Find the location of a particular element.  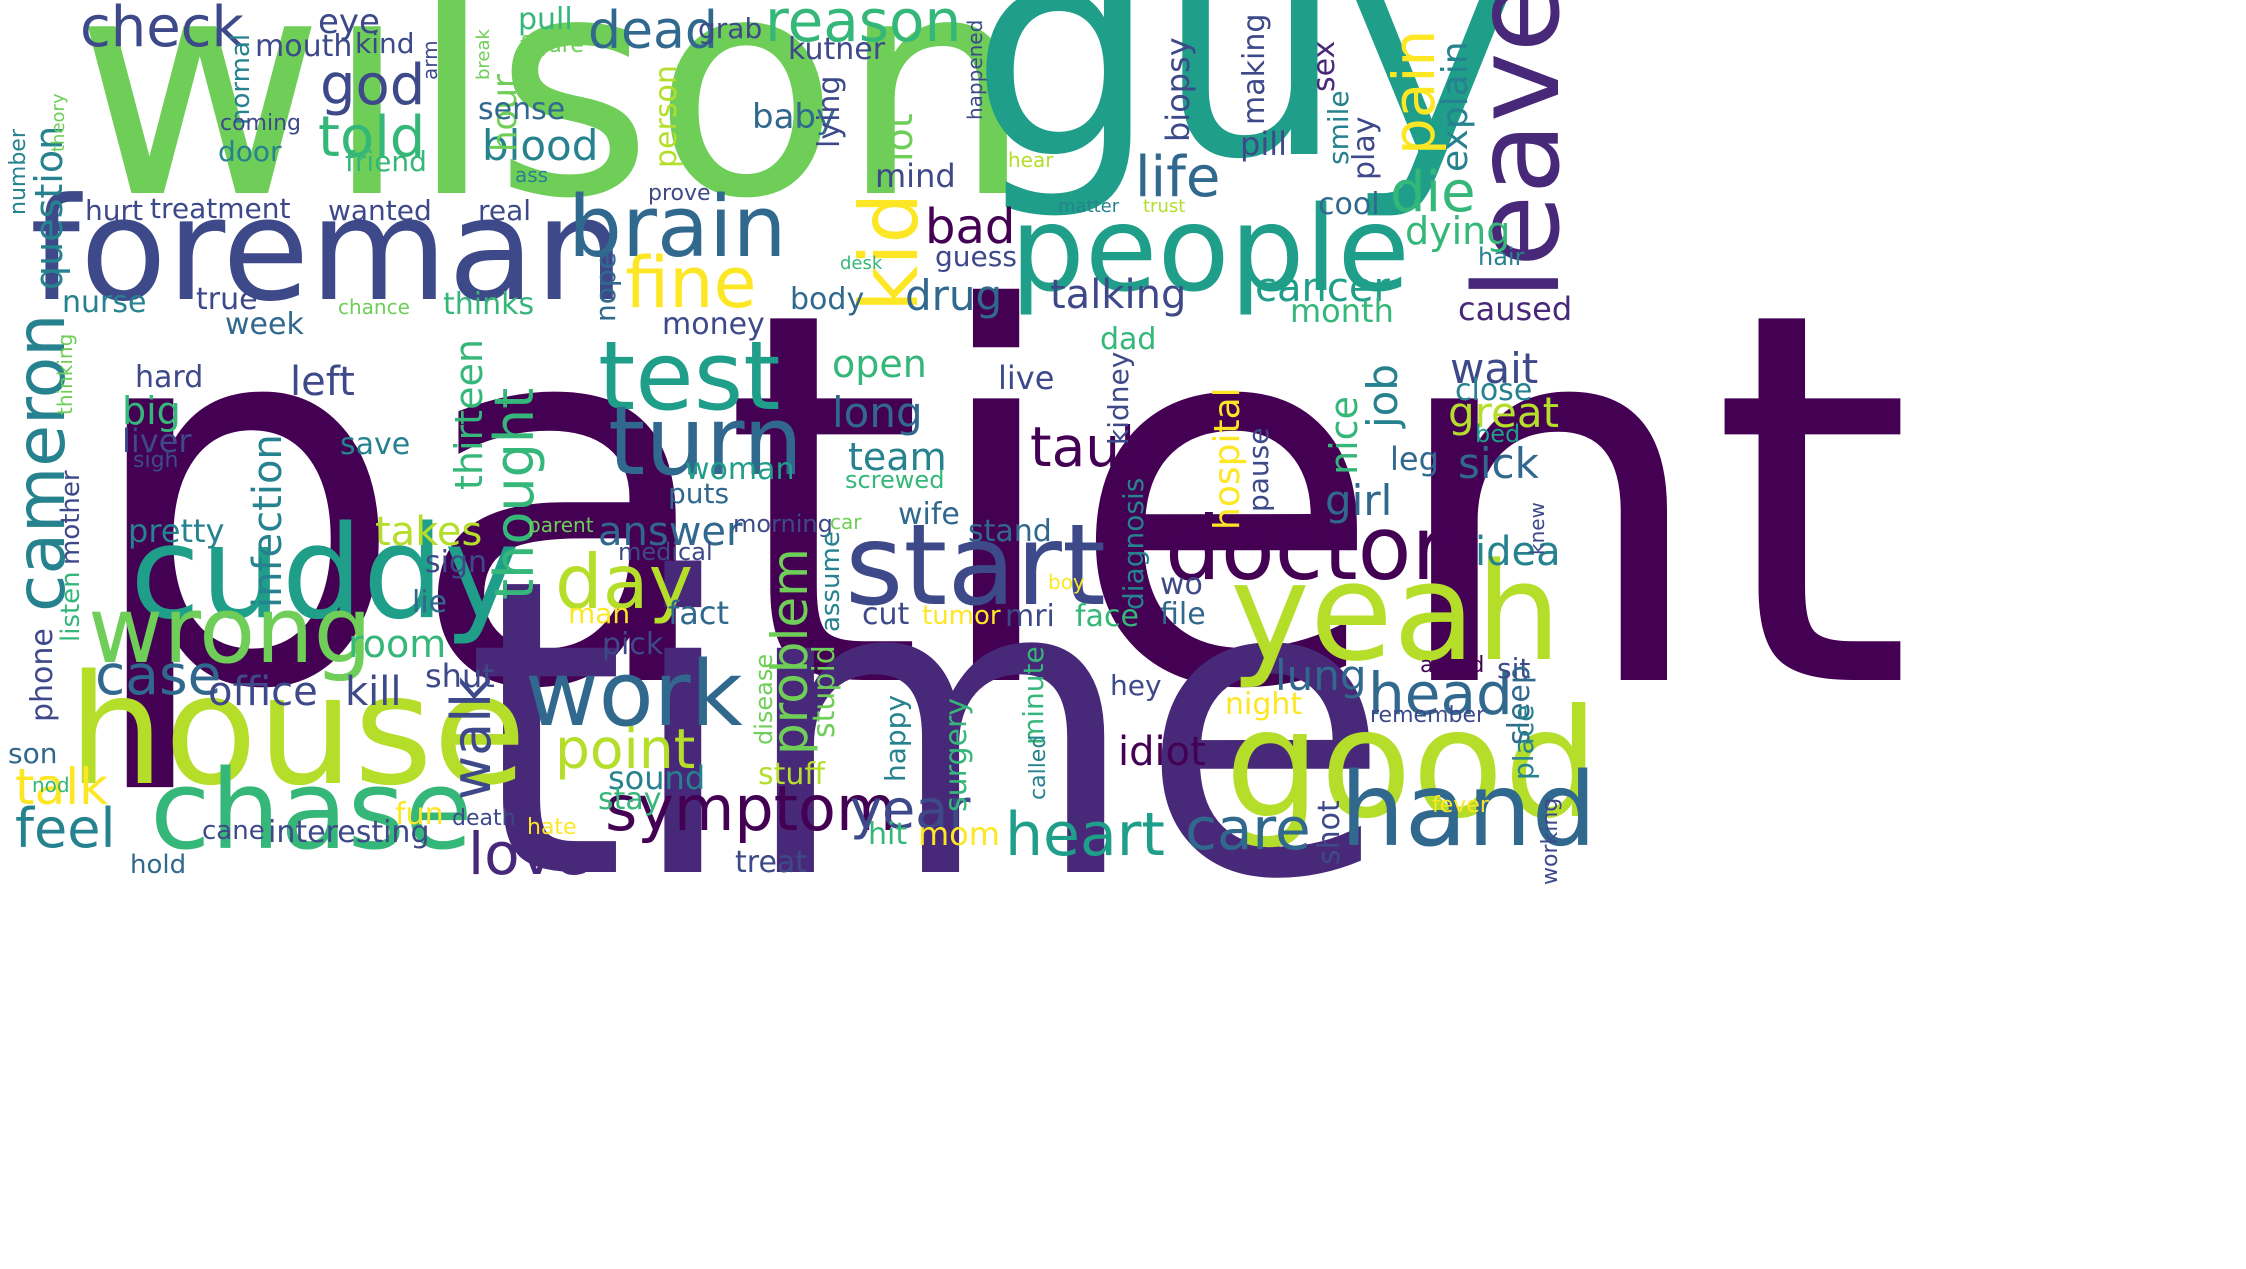

word-money: money is located at coordinates (713, 324).